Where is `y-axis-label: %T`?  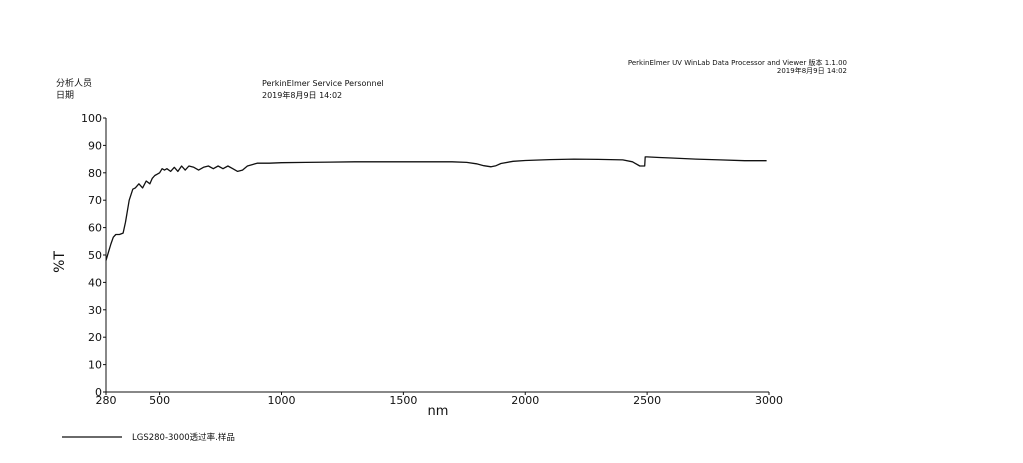
y-axis-label: %T is located at coordinates (60, 262).